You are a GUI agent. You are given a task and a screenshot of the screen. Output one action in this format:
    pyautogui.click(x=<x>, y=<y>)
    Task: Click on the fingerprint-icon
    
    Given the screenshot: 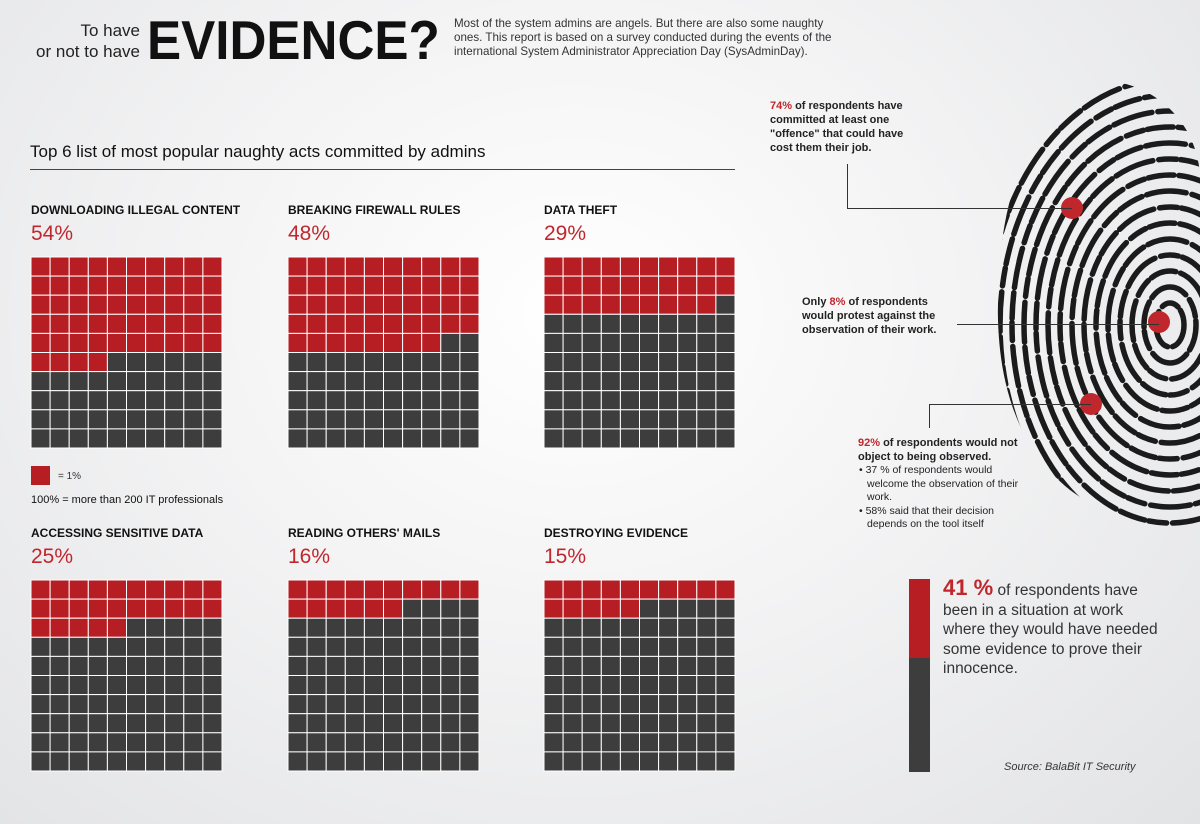 What is the action you would take?
    pyautogui.click(x=1098, y=304)
    